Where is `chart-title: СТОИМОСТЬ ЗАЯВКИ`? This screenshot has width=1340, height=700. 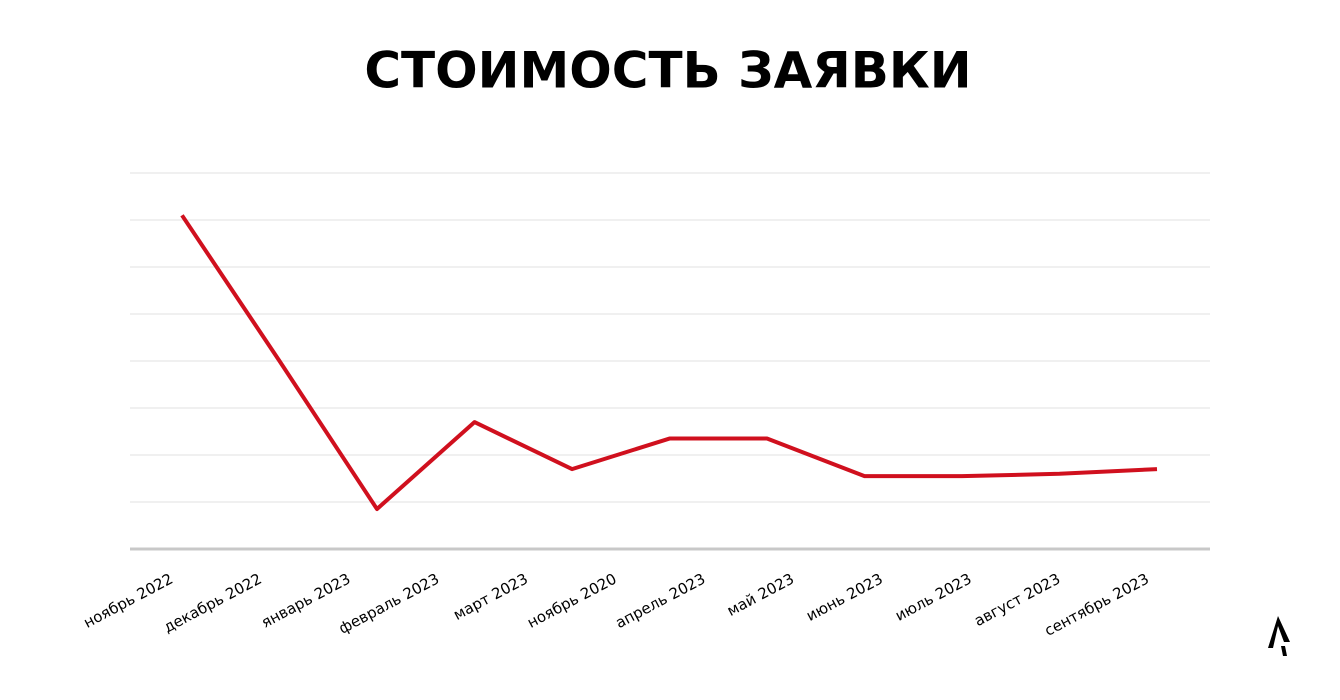
chart-title: СТОИМОСТЬ ЗАЯВКИ is located at coordinates (667, 71).